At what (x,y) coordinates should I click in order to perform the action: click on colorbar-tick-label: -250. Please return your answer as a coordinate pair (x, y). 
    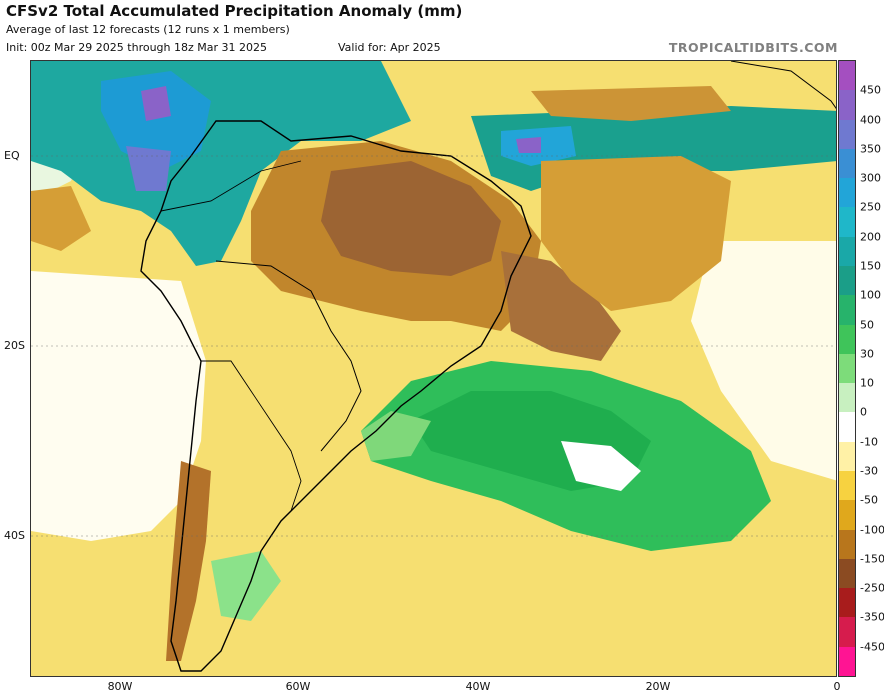
    Looking at the image, I should click on (872, 588).